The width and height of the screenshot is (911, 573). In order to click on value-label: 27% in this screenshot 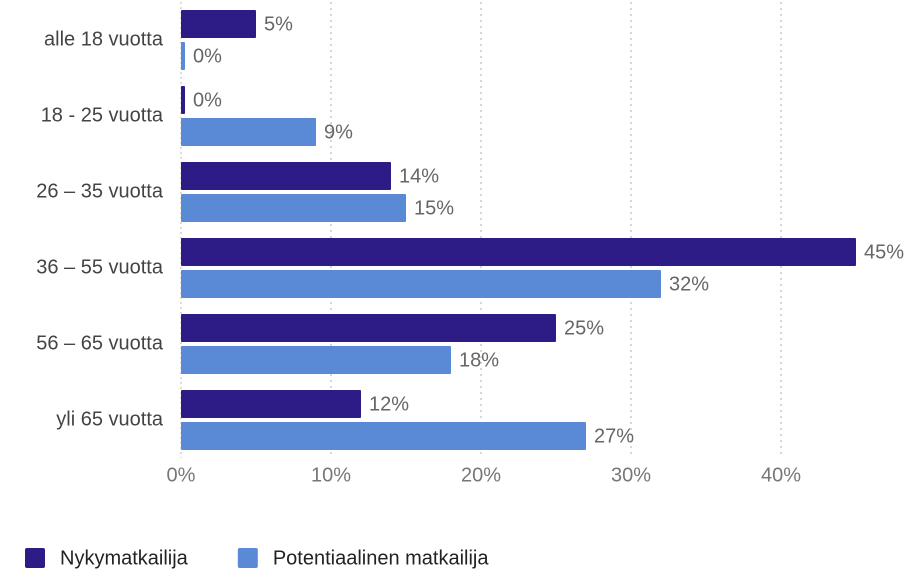, I will do `click(614, 436)`.